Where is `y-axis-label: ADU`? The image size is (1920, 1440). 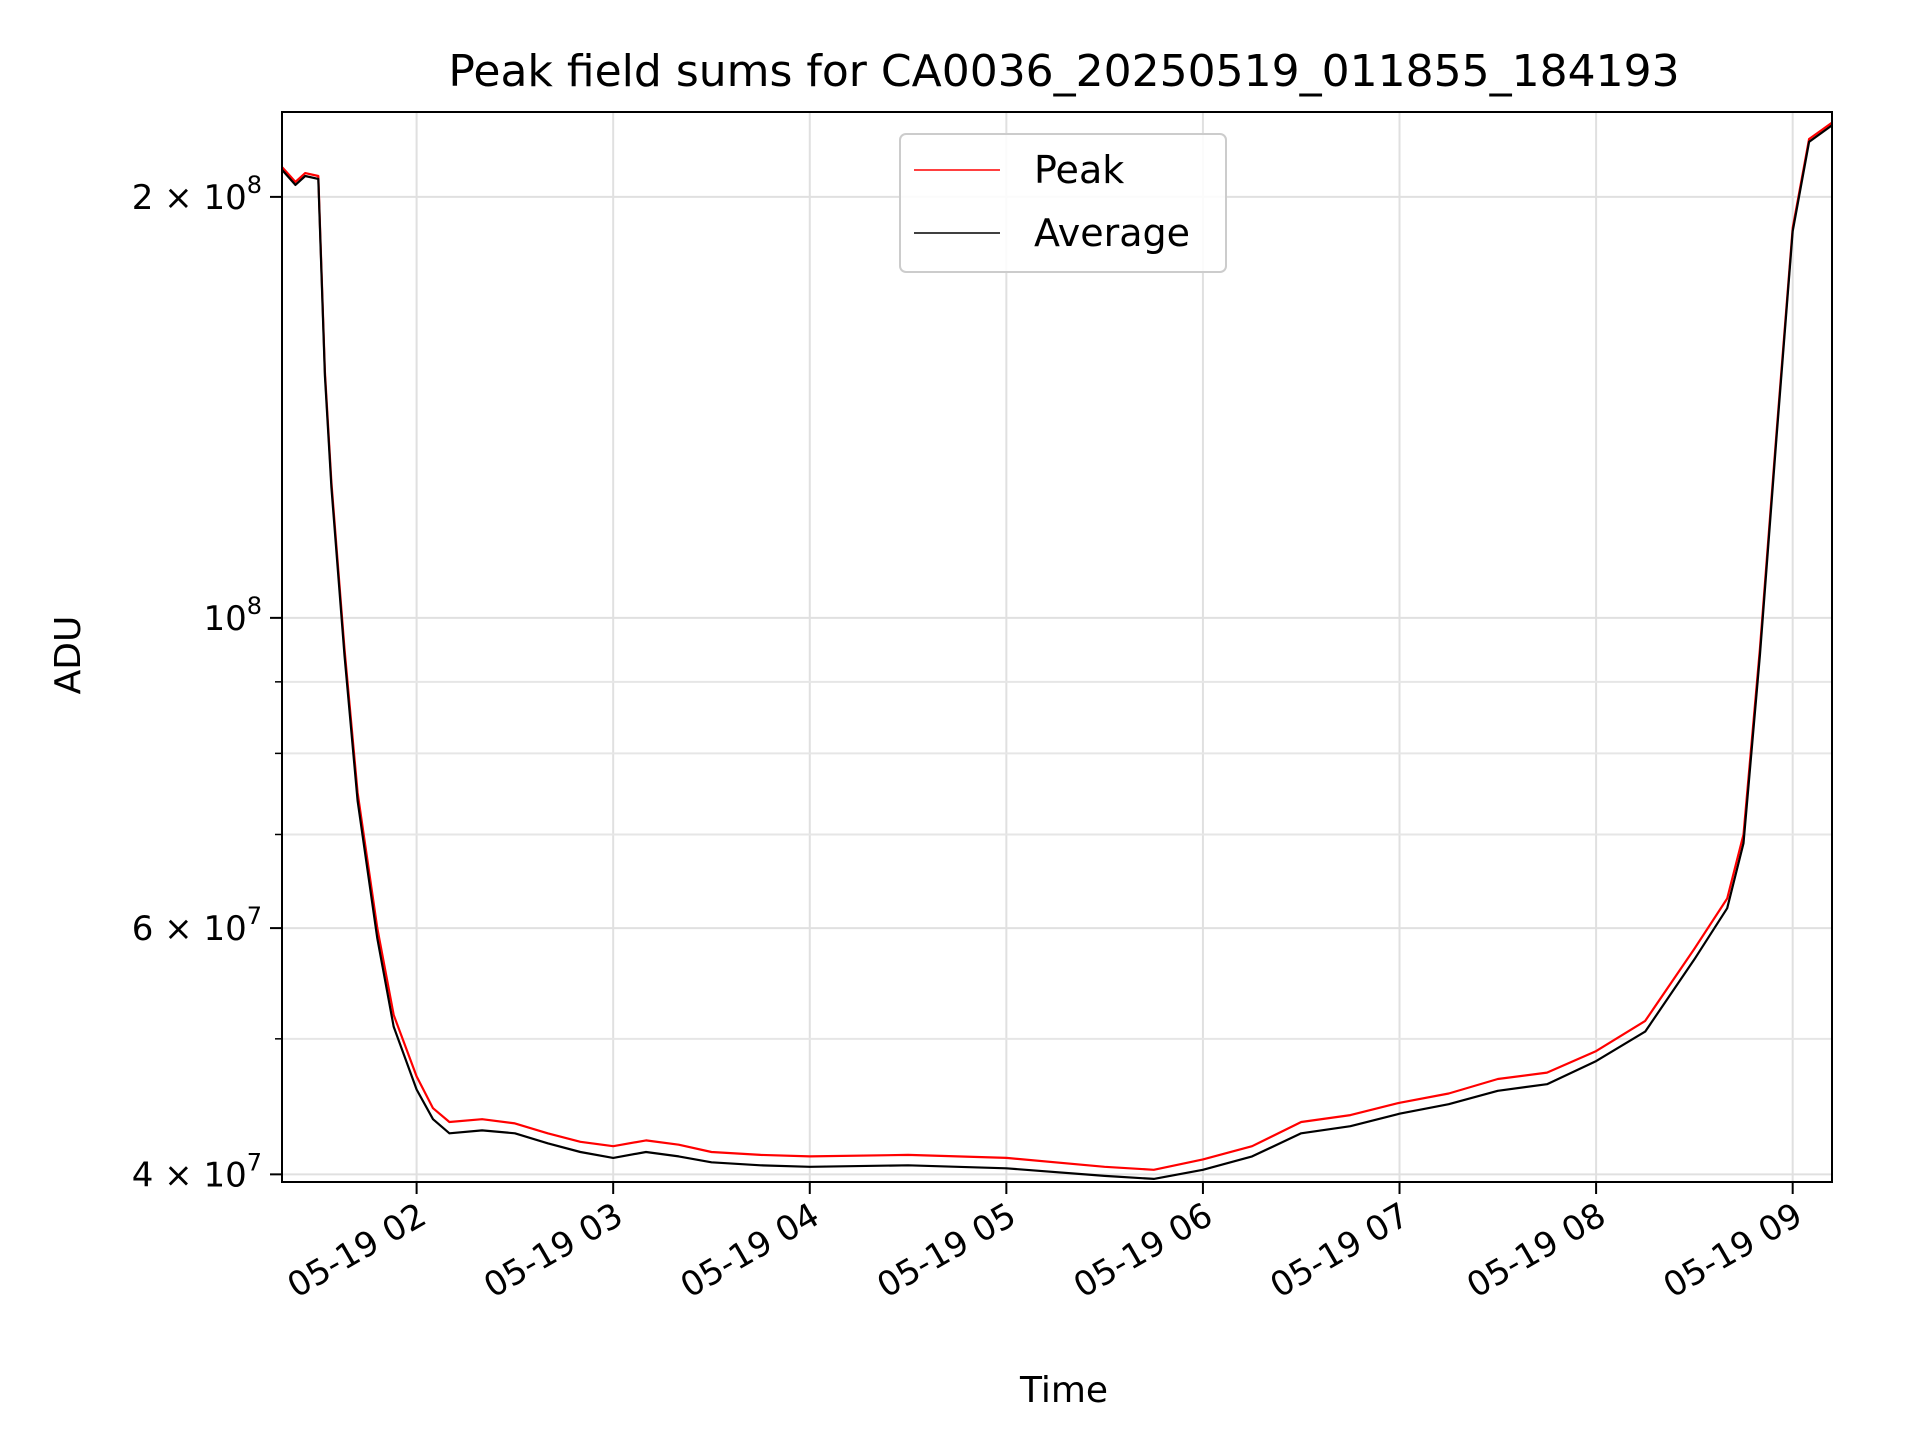
y-axis-label: ADU is located at coordinates (68, 655).